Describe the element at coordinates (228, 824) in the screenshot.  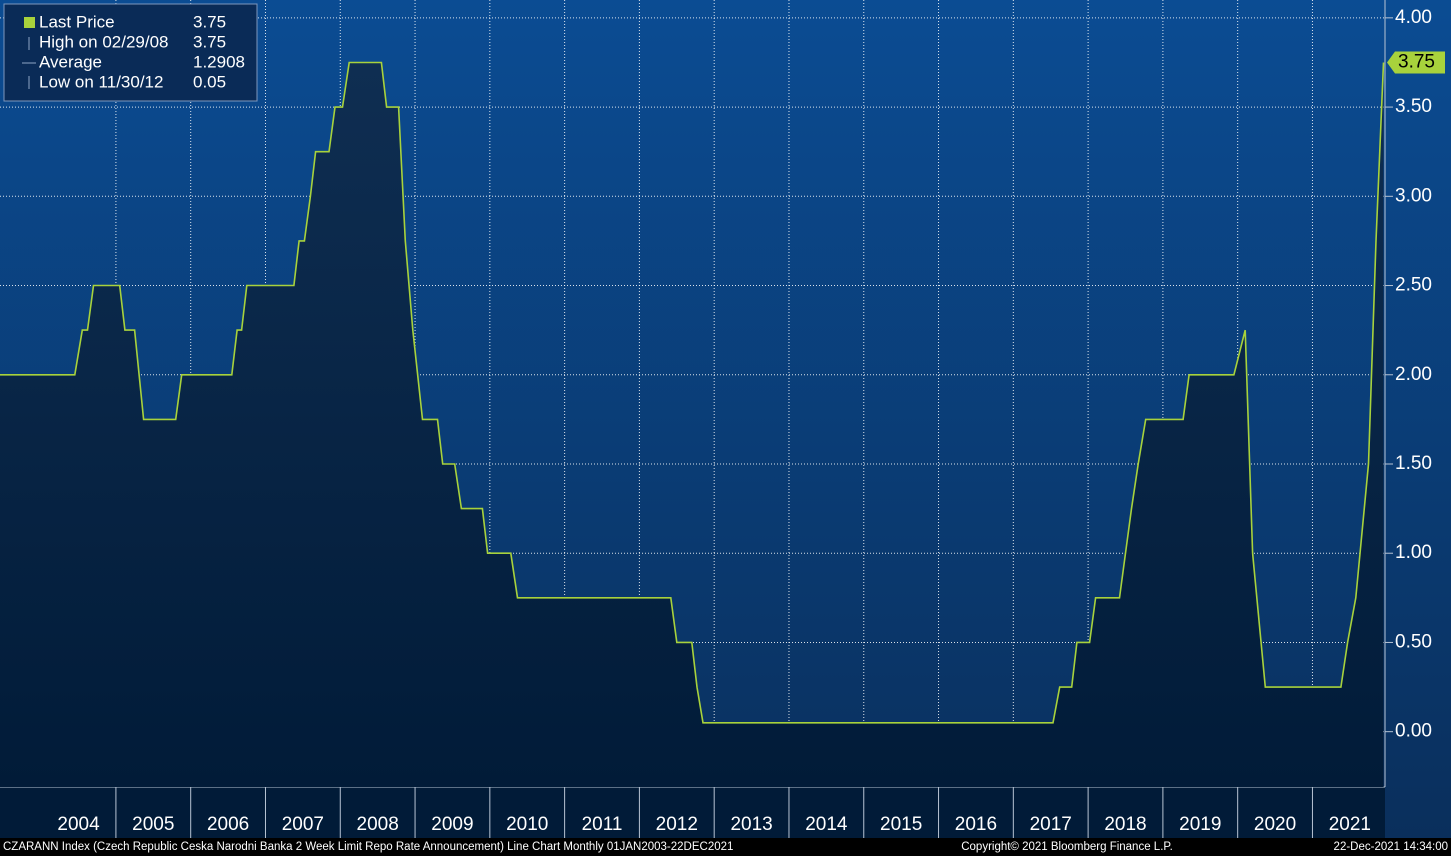
I see `x-tick-label: 2006` at that location.